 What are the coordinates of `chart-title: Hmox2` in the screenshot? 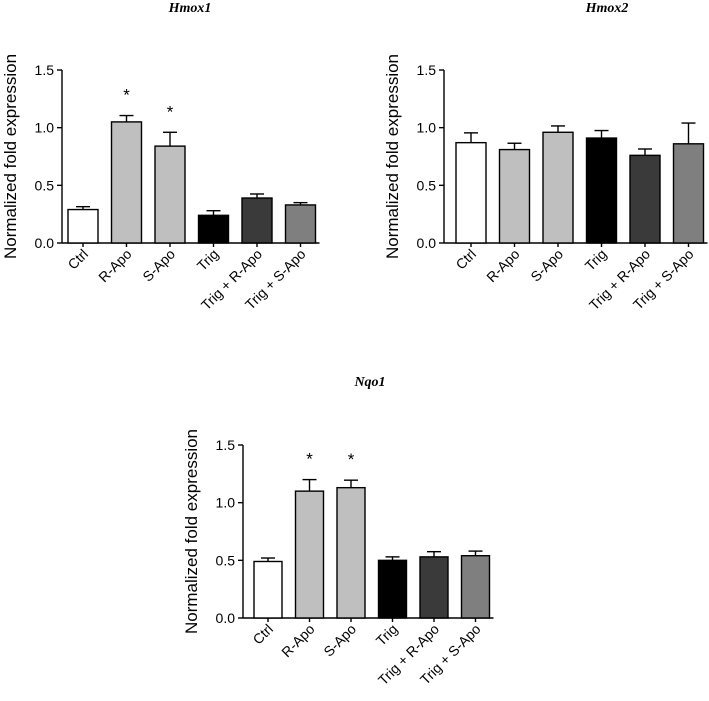 It's located at (607, 8).